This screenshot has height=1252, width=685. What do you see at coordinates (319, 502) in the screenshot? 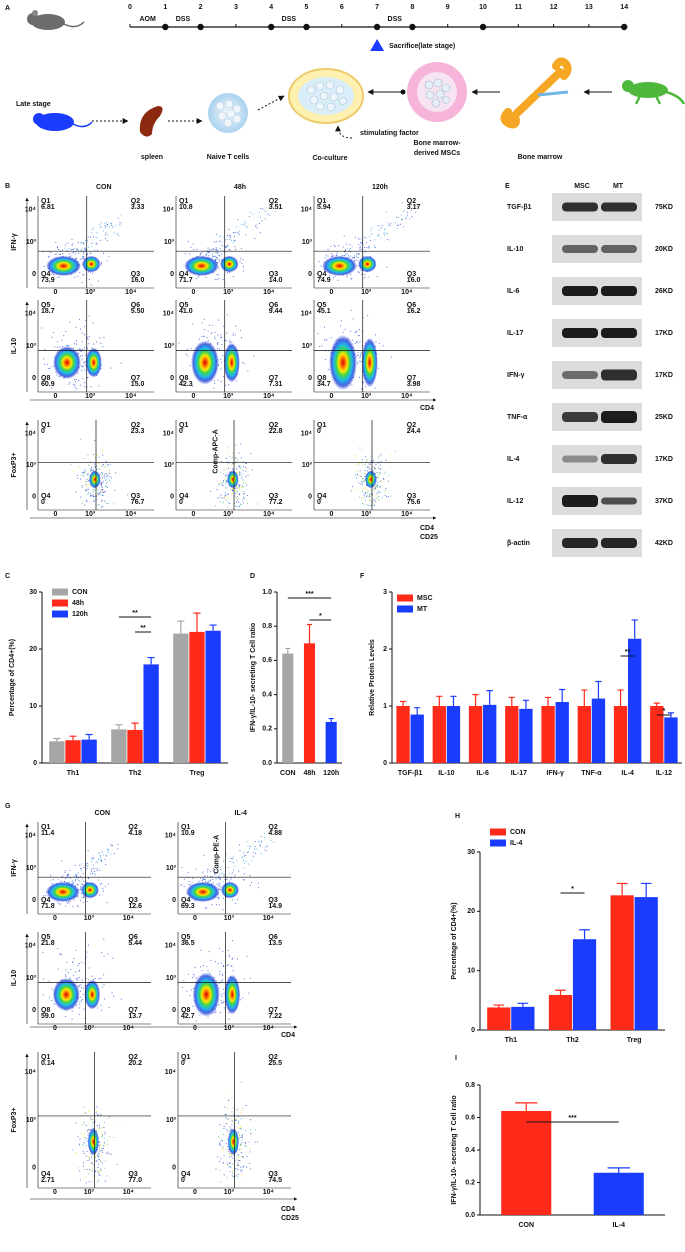
I see `quadrant-value: 0` at bounding box center [319, 502].